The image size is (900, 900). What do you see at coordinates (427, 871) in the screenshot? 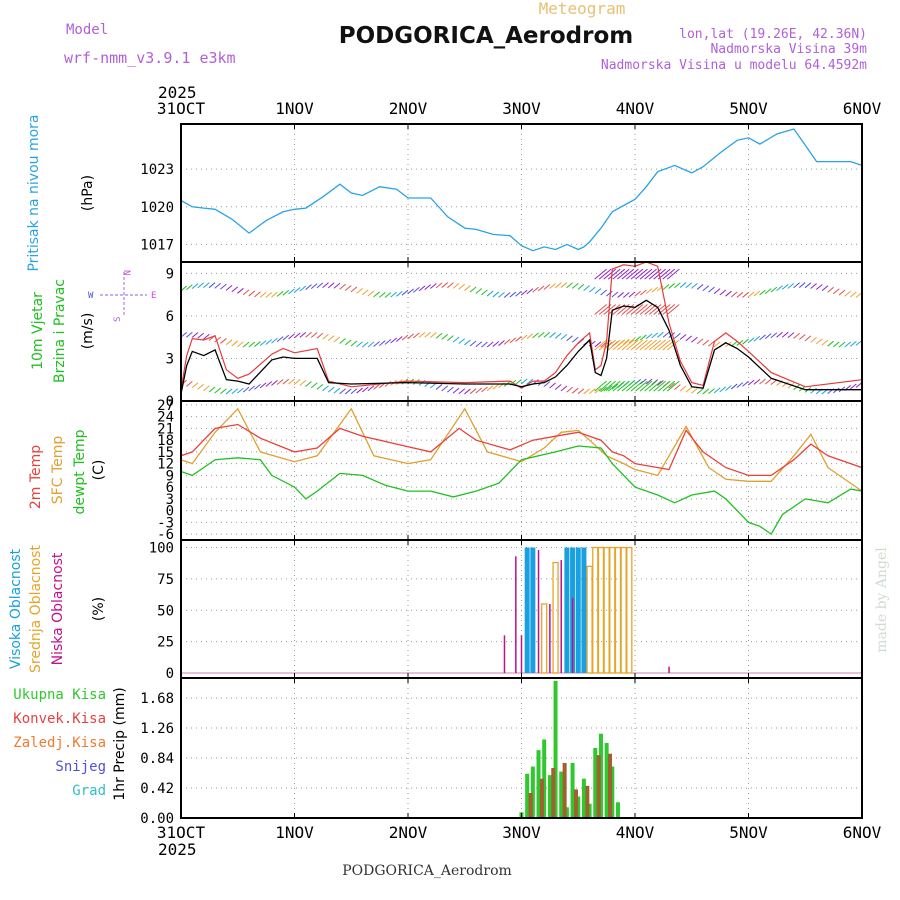
I see `footer-station: PODGORICA_Aerodrom` at bounding box center [427, 871].